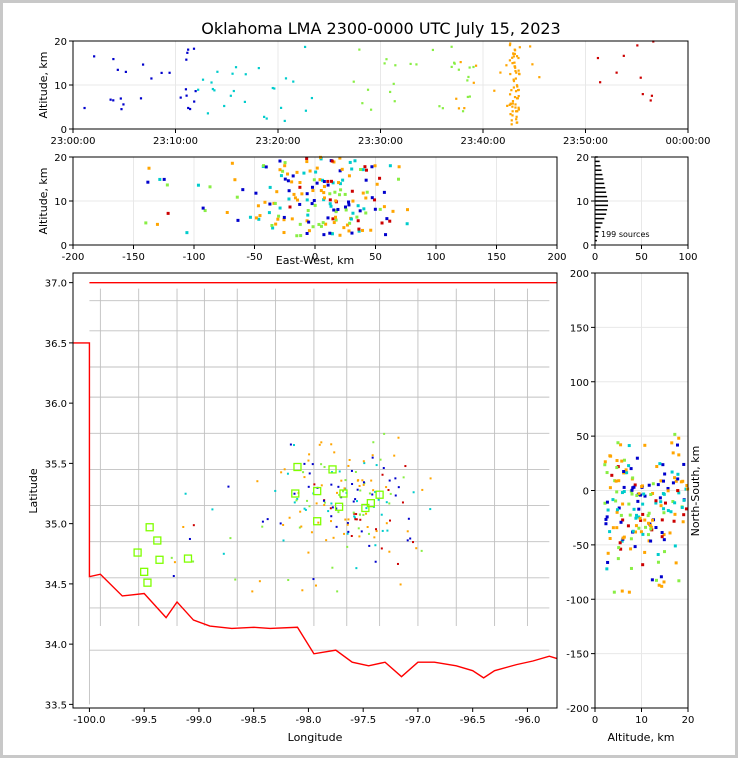 The height and width of the screenshot is (758, 738). What do you see at coordinates (56, 525) in the screenshot?
I see `latitude-axis-tick-label: 35.0` at bounding box center [56, 525].